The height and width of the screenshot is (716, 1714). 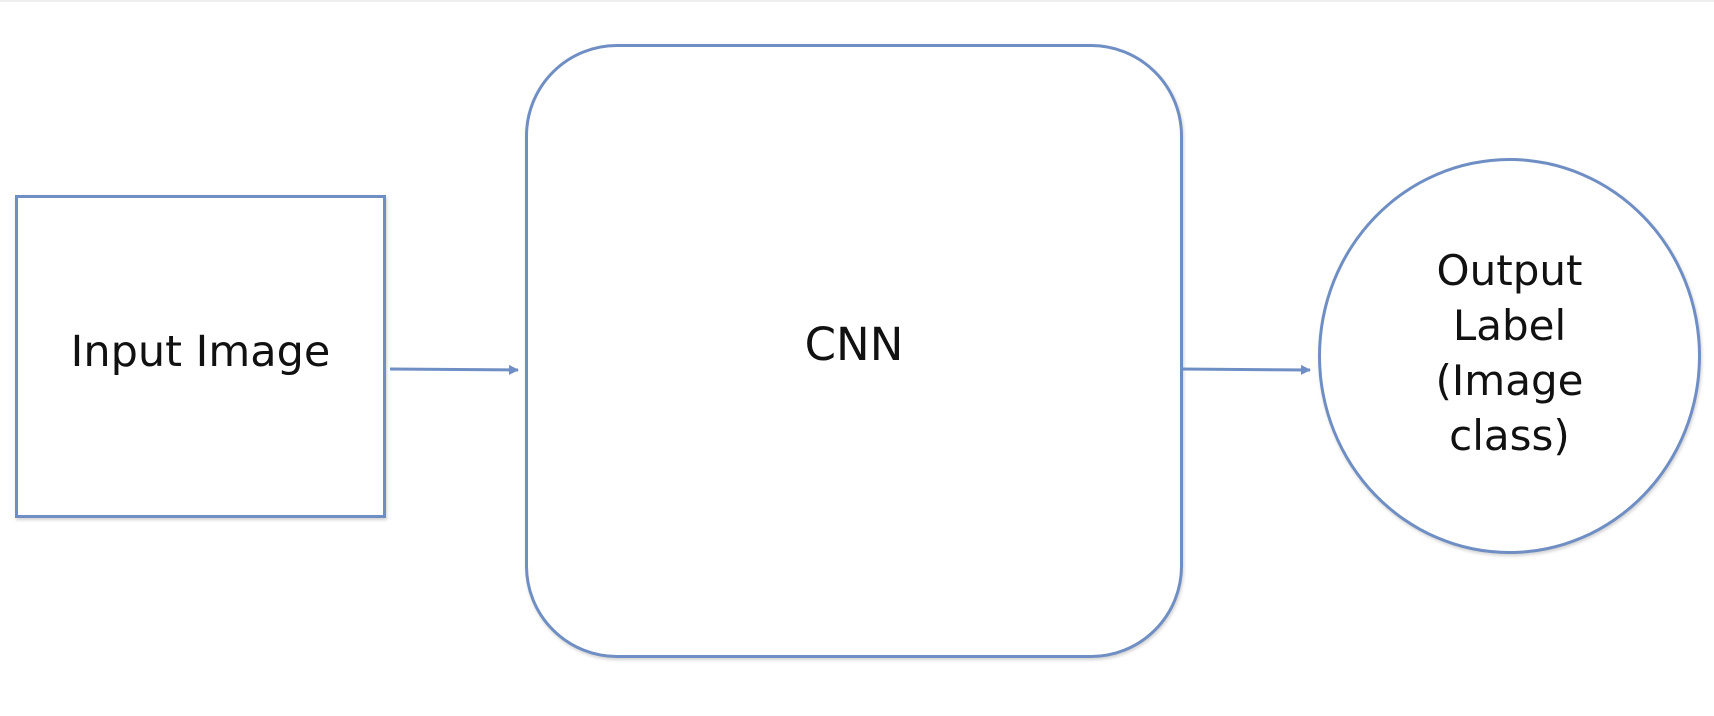 What do you see at coordinates (454, 369) in the screenshot?
I see `arrow-input-to-cnn` at bounding box center [454, 369].